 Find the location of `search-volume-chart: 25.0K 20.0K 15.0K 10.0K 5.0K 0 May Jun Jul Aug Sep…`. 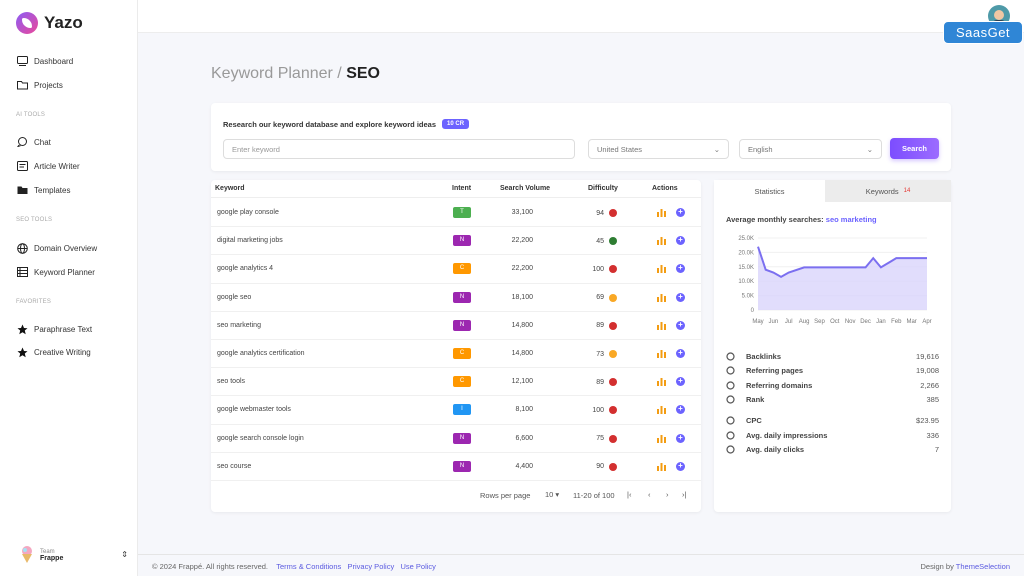

search-volume-chart: 25.0K 20.0K 15.0K 10.0K 5.0K 0 May Jun Jul Aug Sep… is located at coordinates (834, 280).